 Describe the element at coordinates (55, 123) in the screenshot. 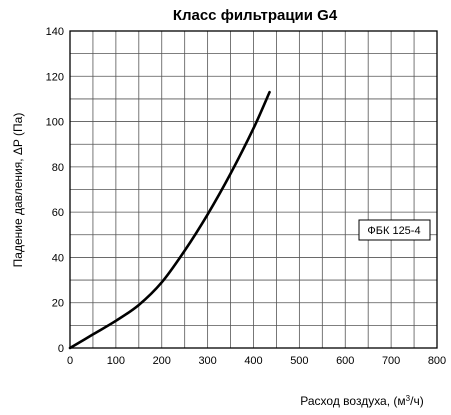

I see `y-tick-label: 100` at that location.